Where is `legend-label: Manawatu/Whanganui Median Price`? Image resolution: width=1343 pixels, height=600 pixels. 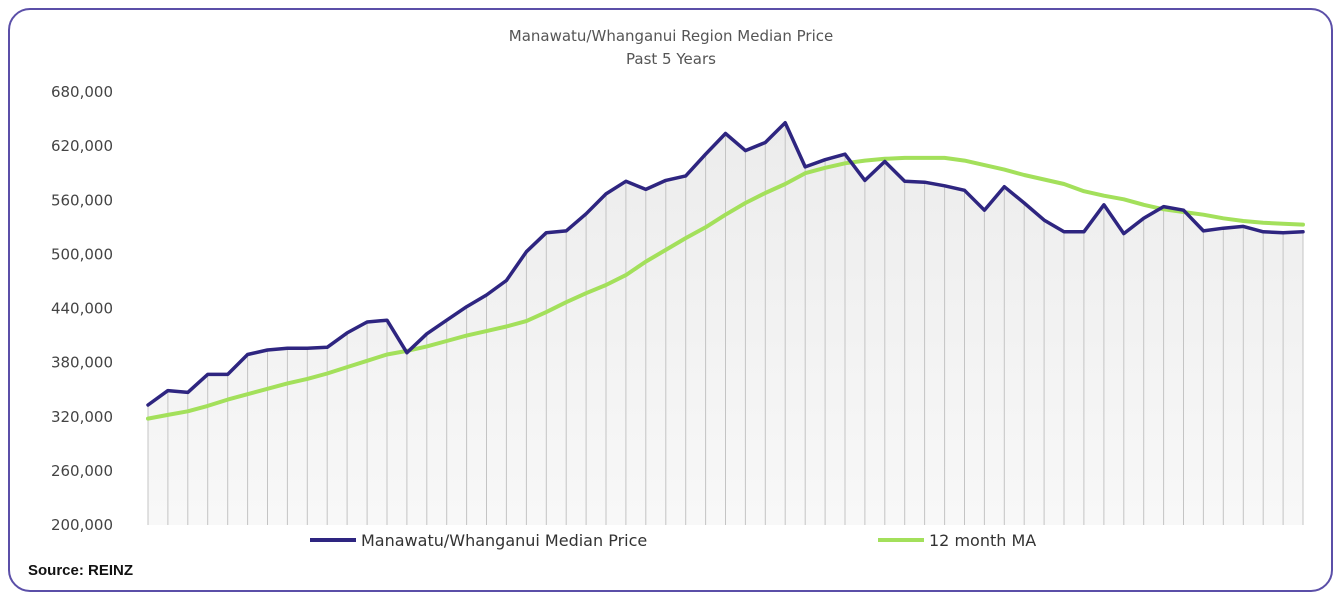 legend-label: Manawatu/Whanganui Median Price is located at coordinates (504, 540).